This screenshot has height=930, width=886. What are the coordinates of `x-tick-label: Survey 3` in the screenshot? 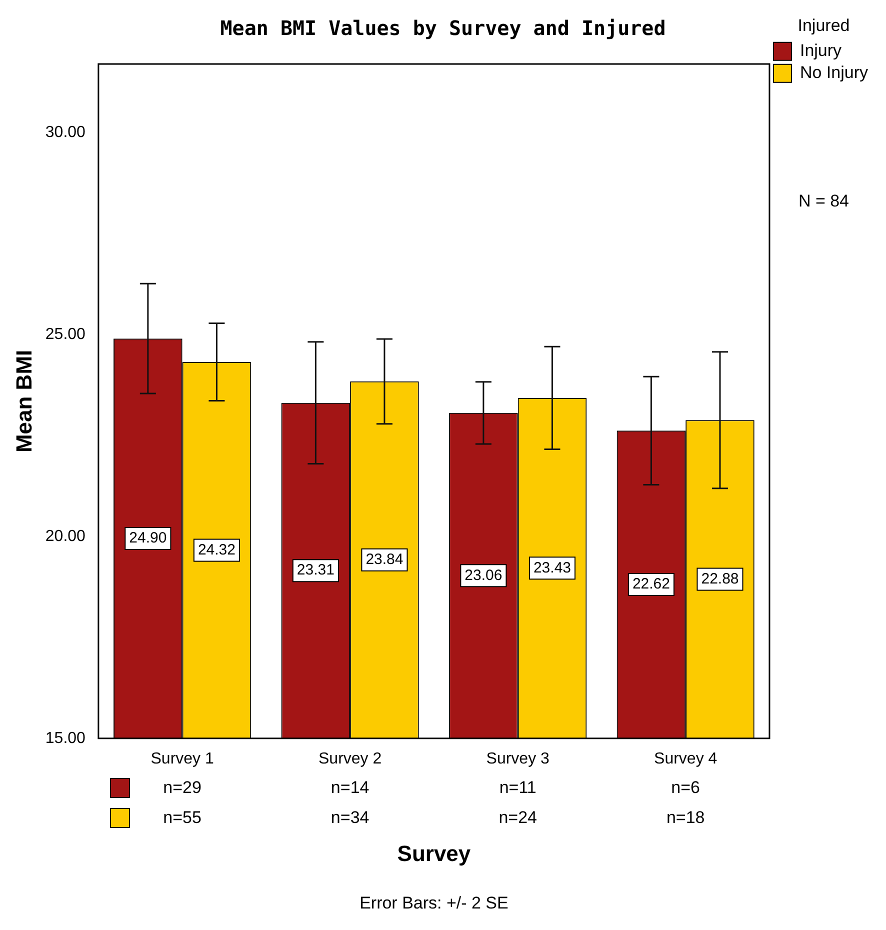 It's located at (518, 759).